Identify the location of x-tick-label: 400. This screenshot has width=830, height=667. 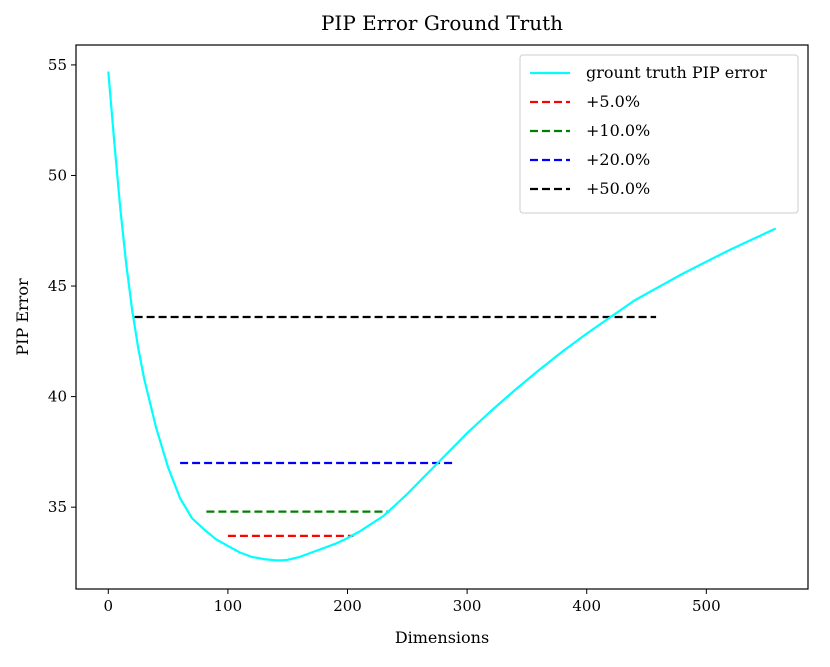
(586, 606).